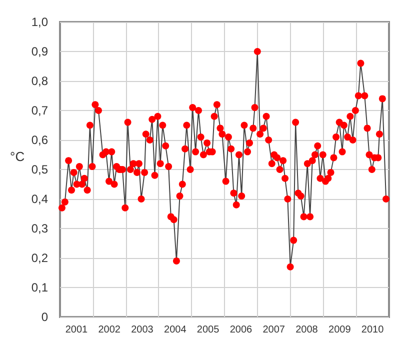 This screenshot has width=400, height=347. Describe the element at coordinates (17, 156) in the screenshot. I see `y-axis-title: °C` at that location.